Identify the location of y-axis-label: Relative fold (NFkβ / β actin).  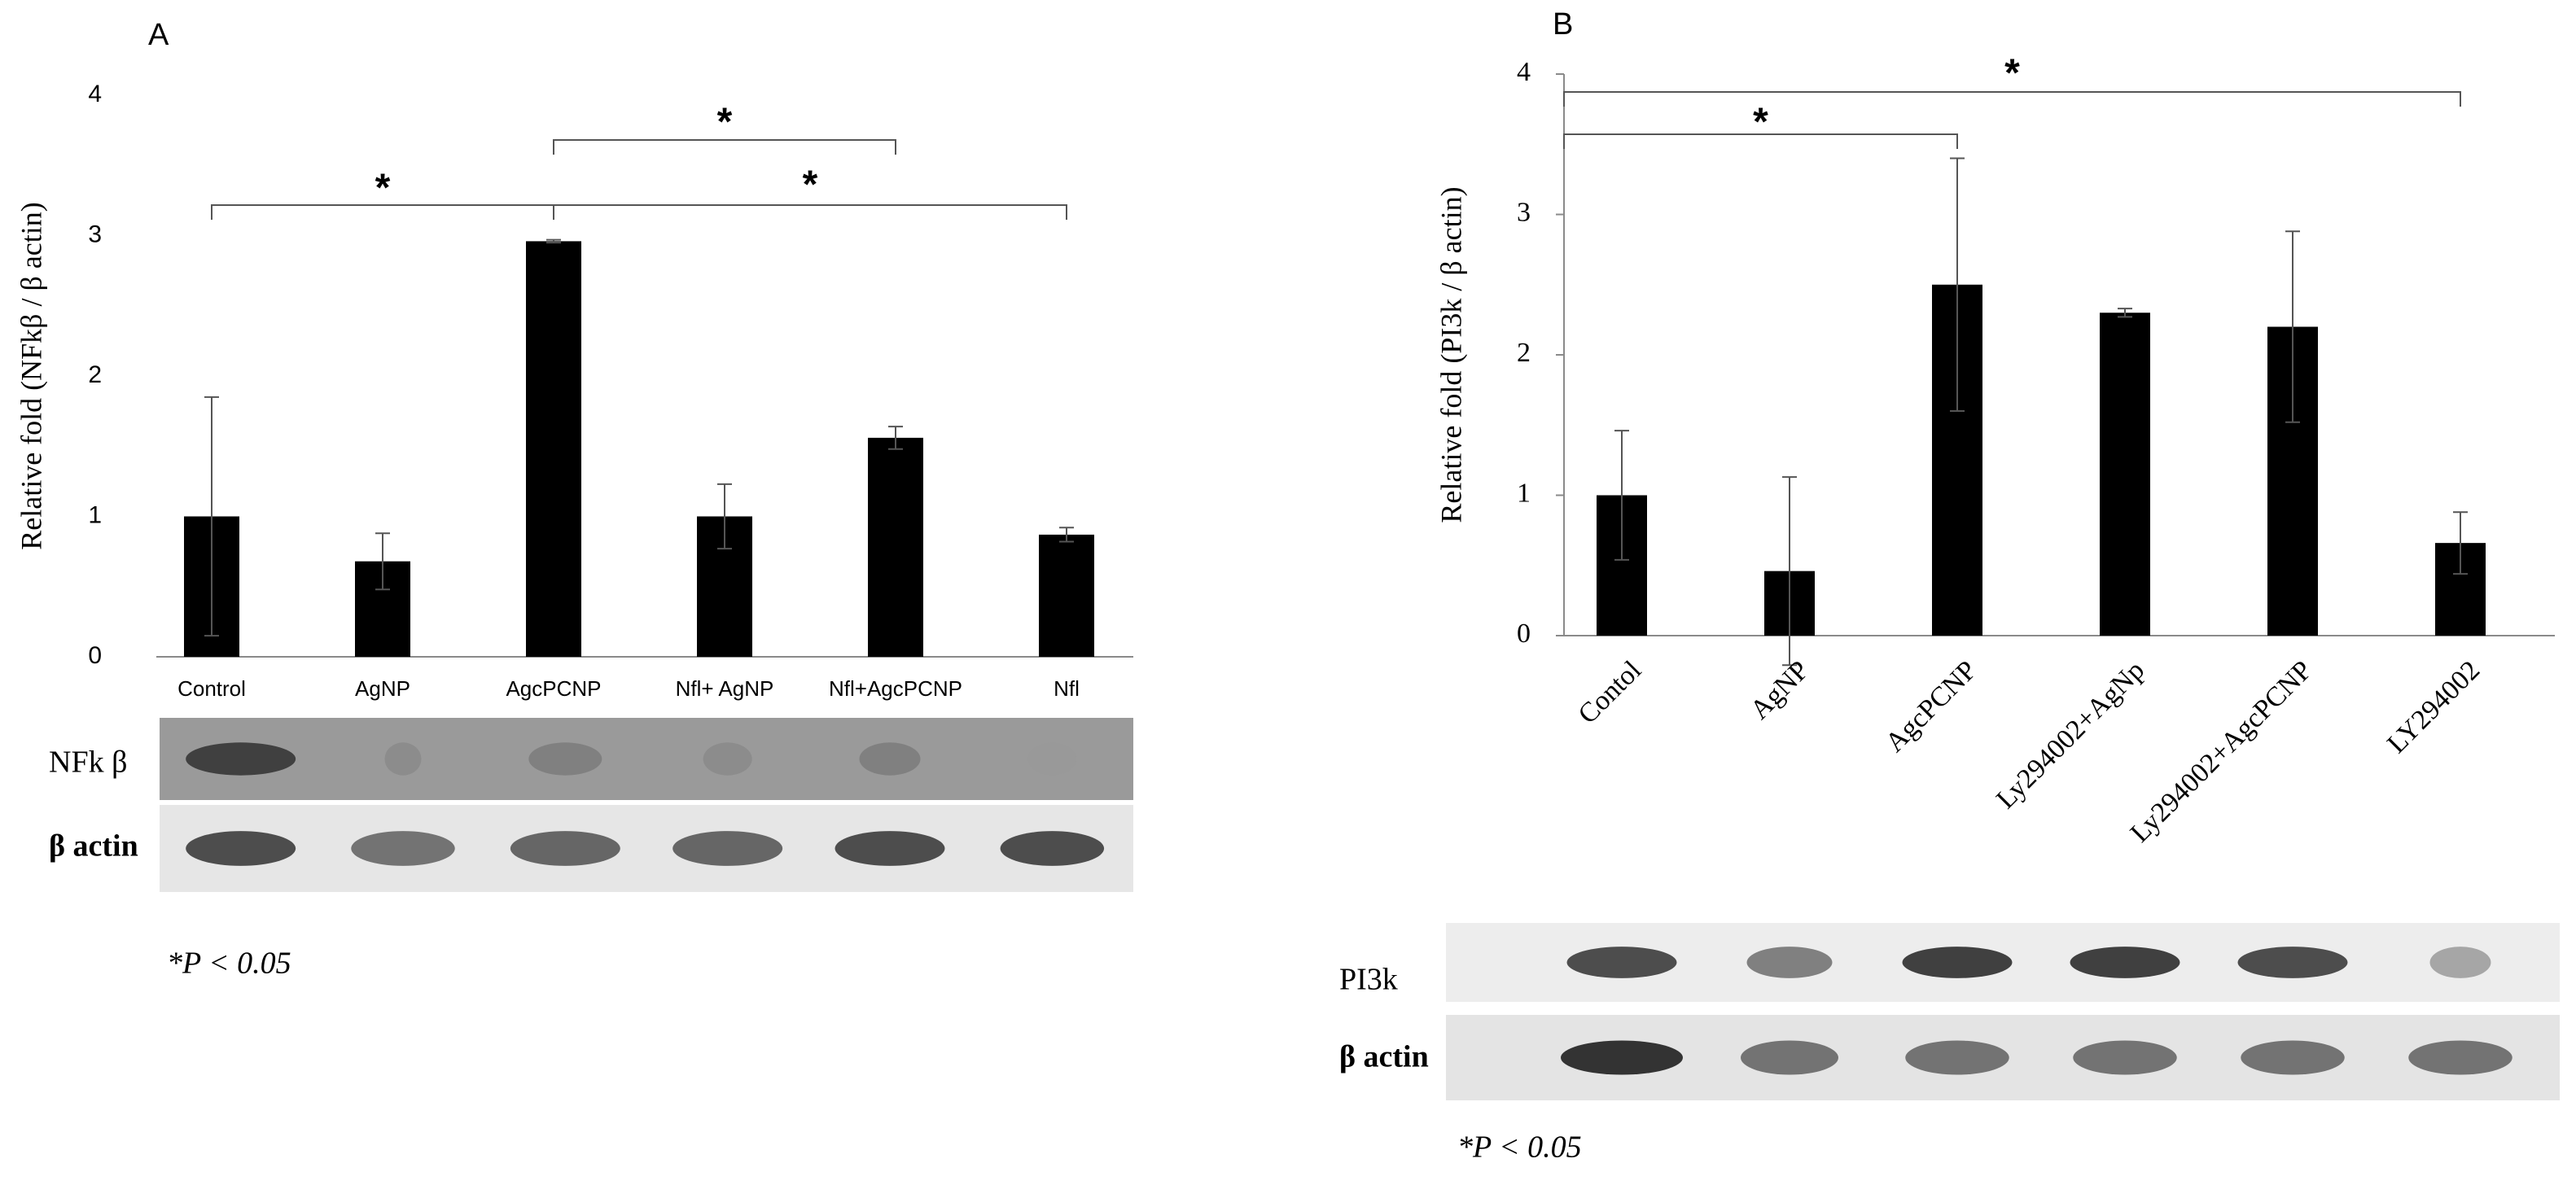
(31, 376).